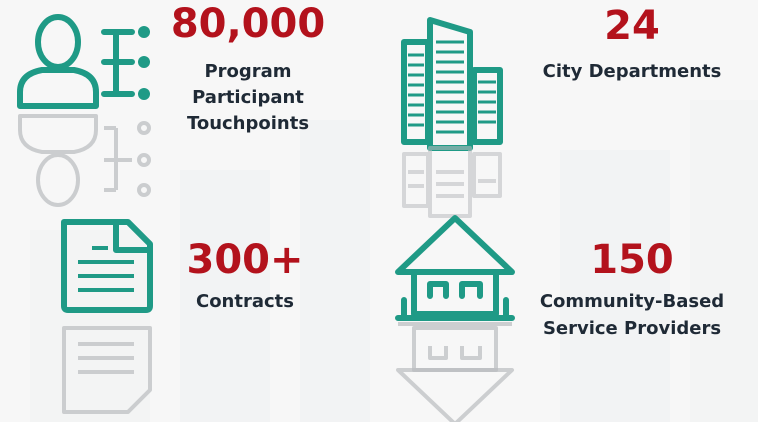  What do you see at coordinates (632, 260) in the screenshot?
I see `stat-value: 150` at bounding box center [632, 260].